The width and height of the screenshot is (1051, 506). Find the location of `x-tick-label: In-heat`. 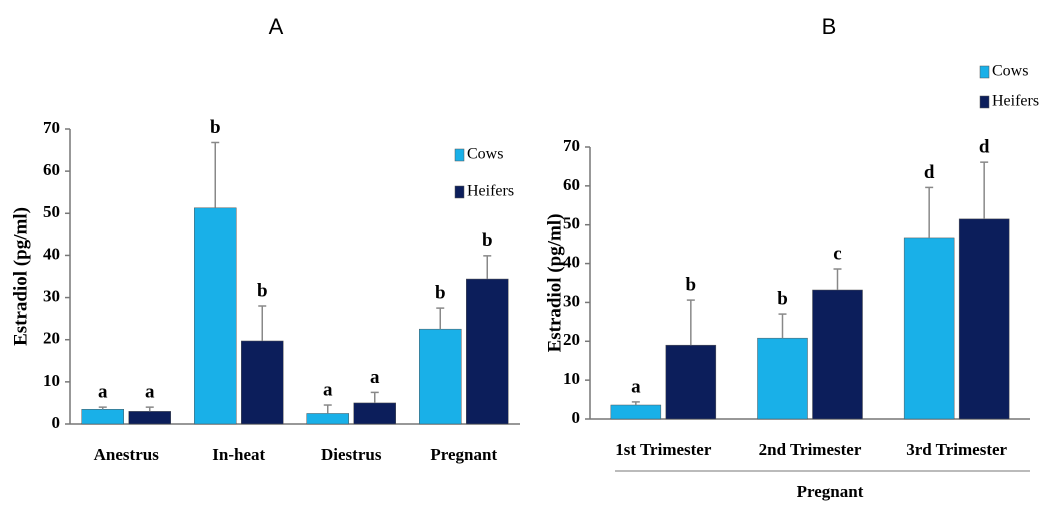

x-tick-label: In-heat is located at coordinates (238, 454).